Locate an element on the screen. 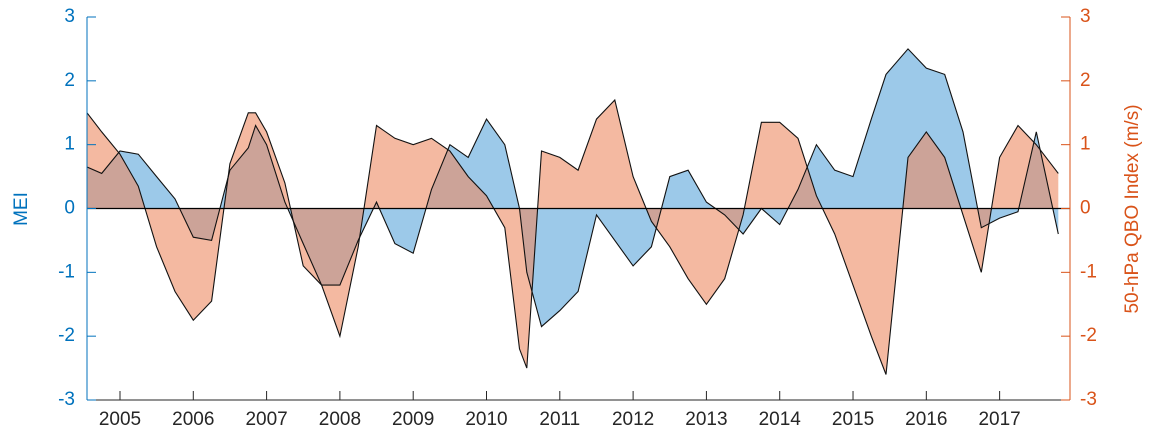 Image resolution: width=1150 pixels, height=446 pixels. y2-axis-label: 50-hPa QBO Index (m/s) is located at coordinates (1132, 208).